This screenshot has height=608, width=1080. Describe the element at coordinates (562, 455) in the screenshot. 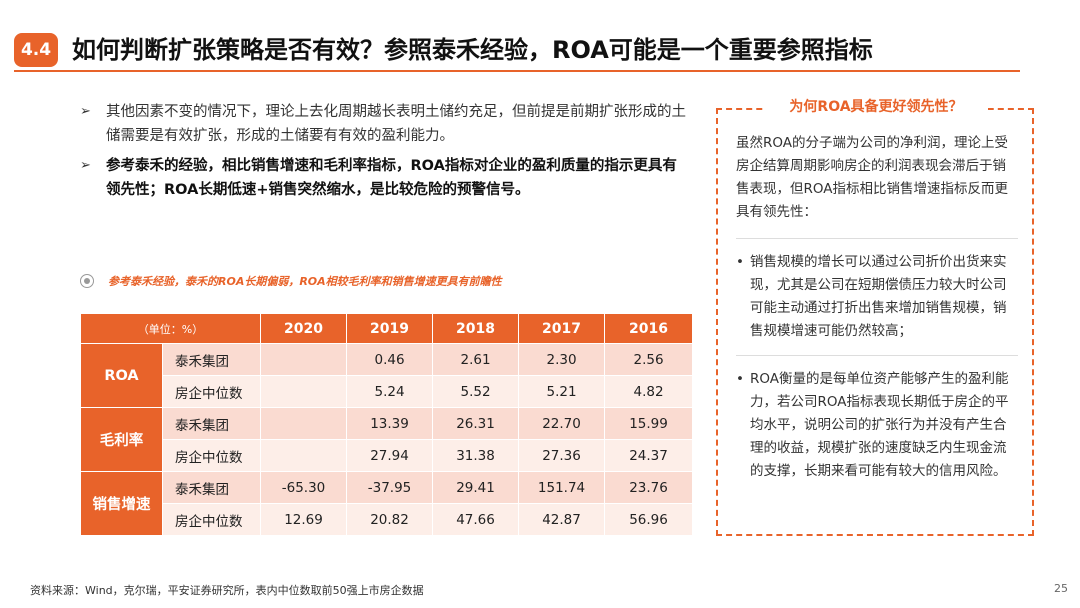

I see `table-cell: 27.36` at that location.